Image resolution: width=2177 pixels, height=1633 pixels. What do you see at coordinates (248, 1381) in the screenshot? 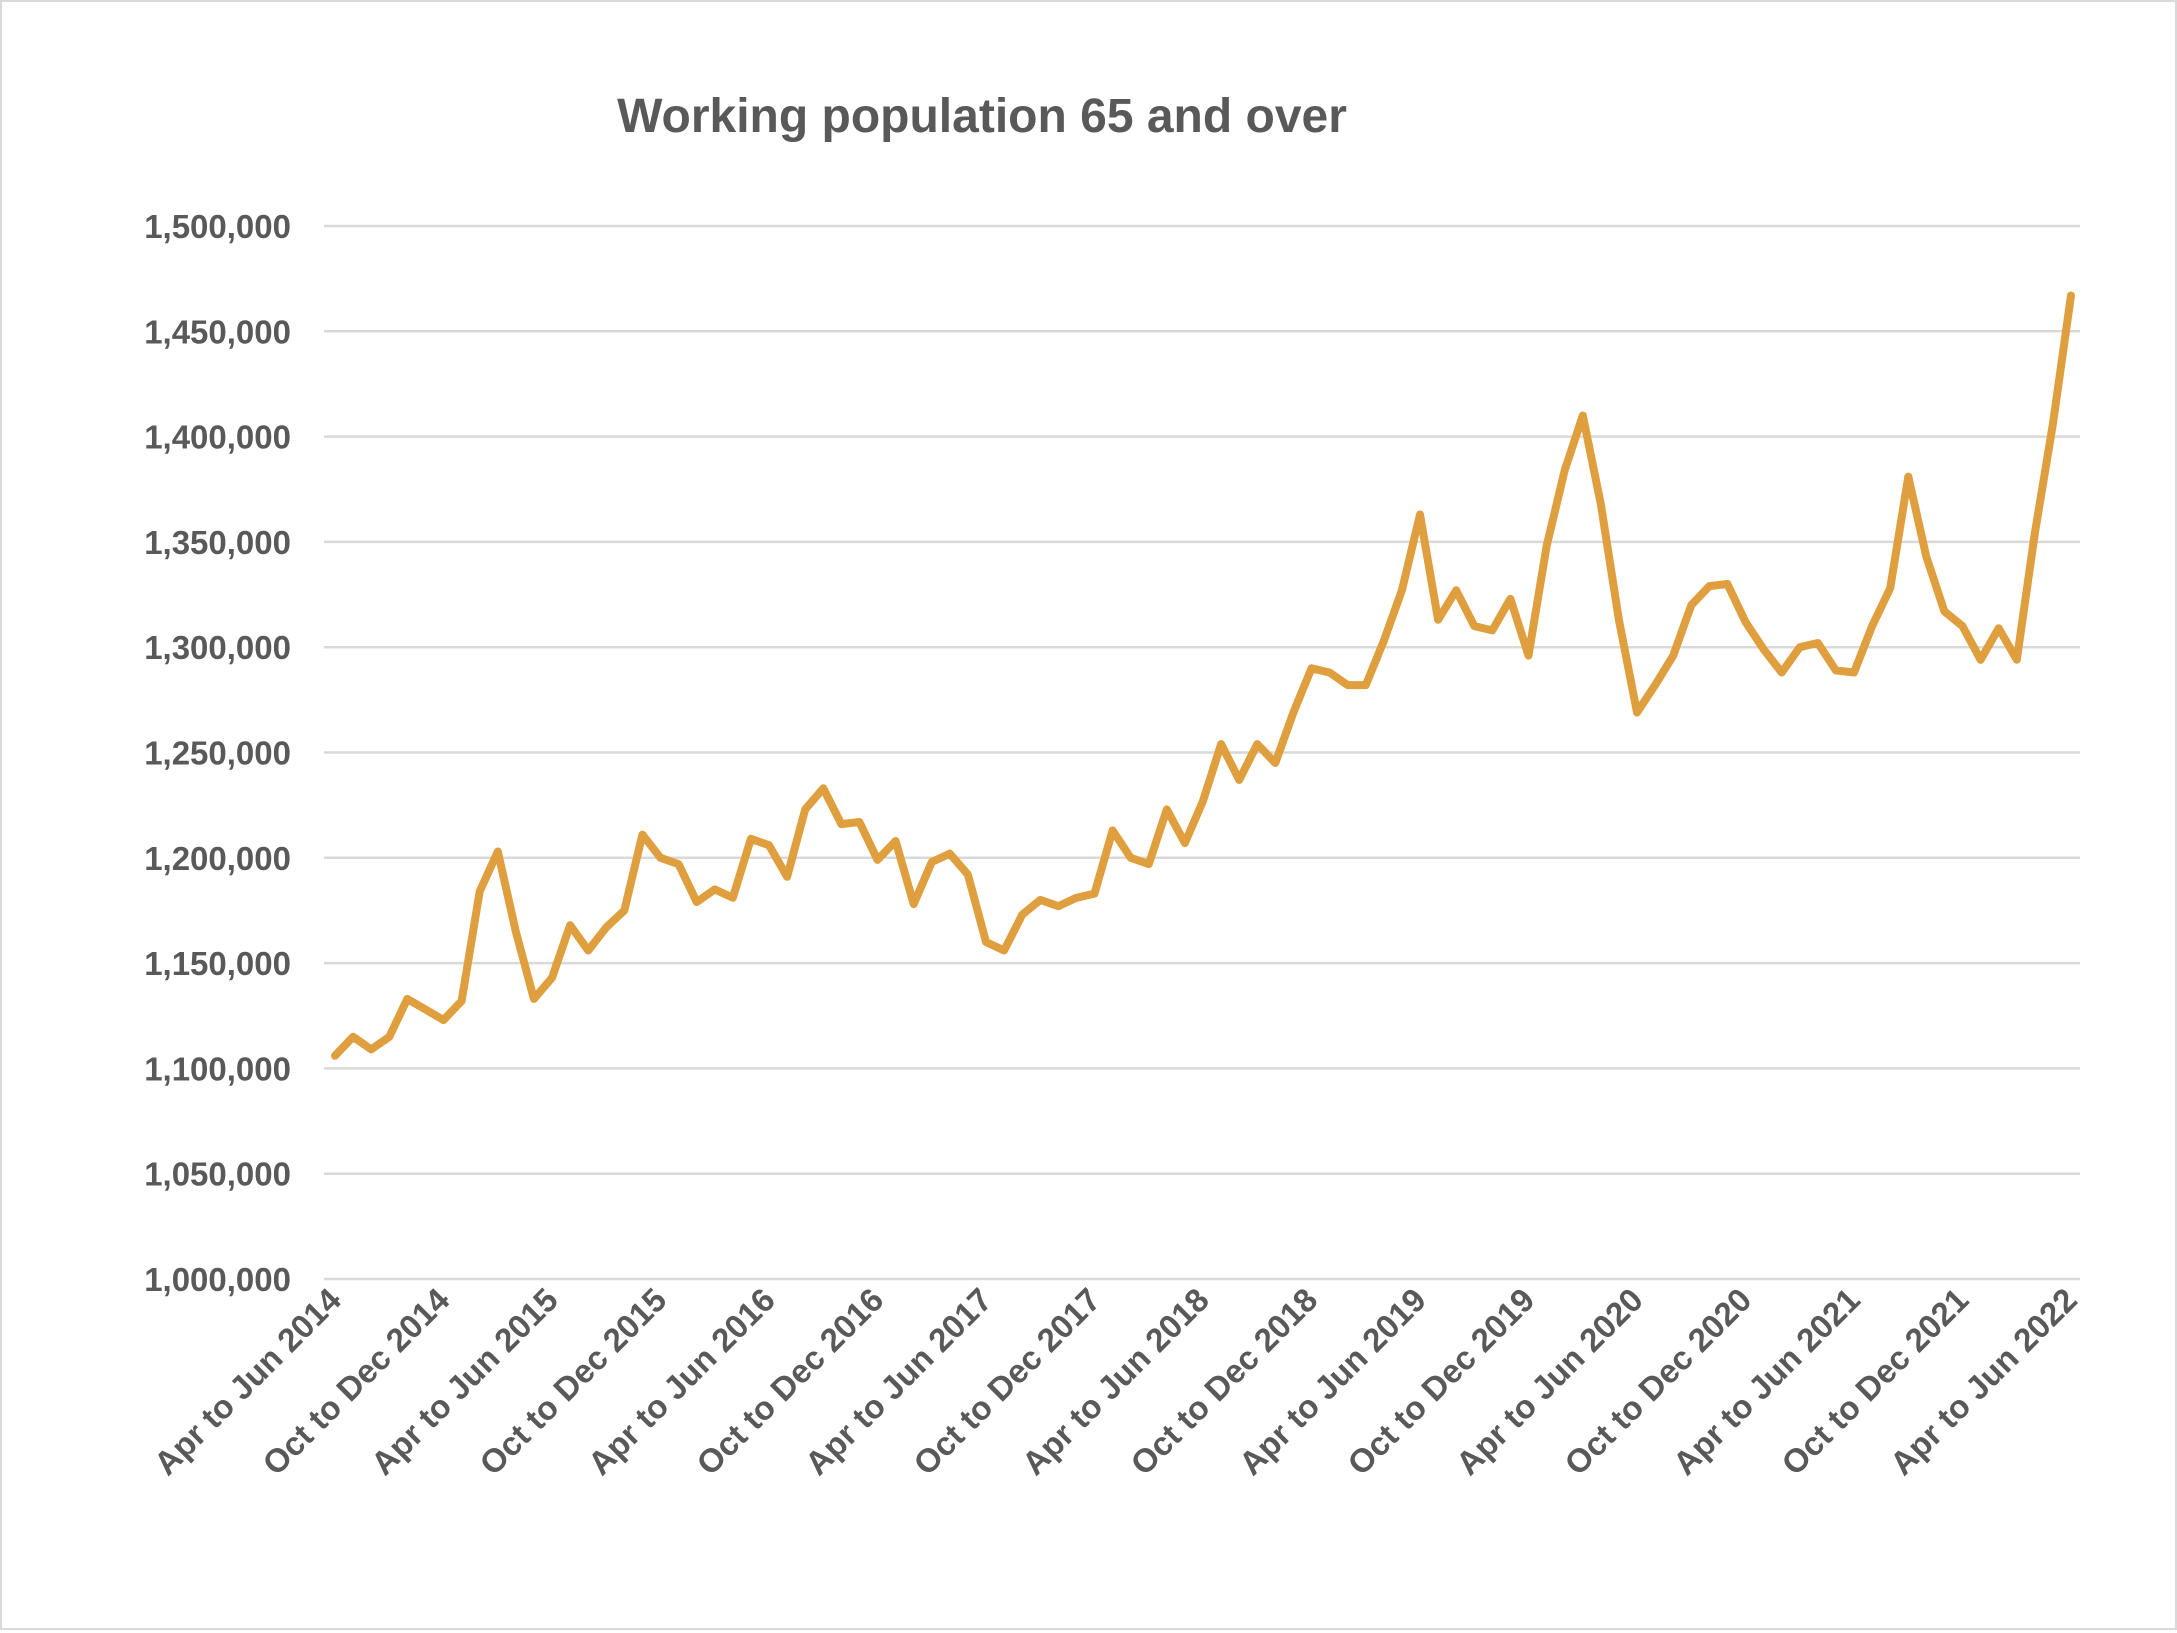
I see `x-tick-label: Apr to Jun 2014` at bounding box center [248, 1381].